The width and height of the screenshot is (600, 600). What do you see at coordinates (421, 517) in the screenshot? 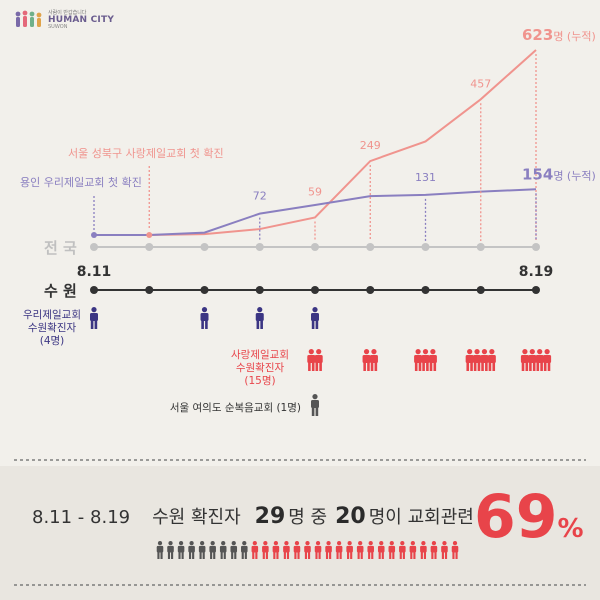
I see `summary-church-unit: 명이 교회관련` at bounding box center [421, 517].